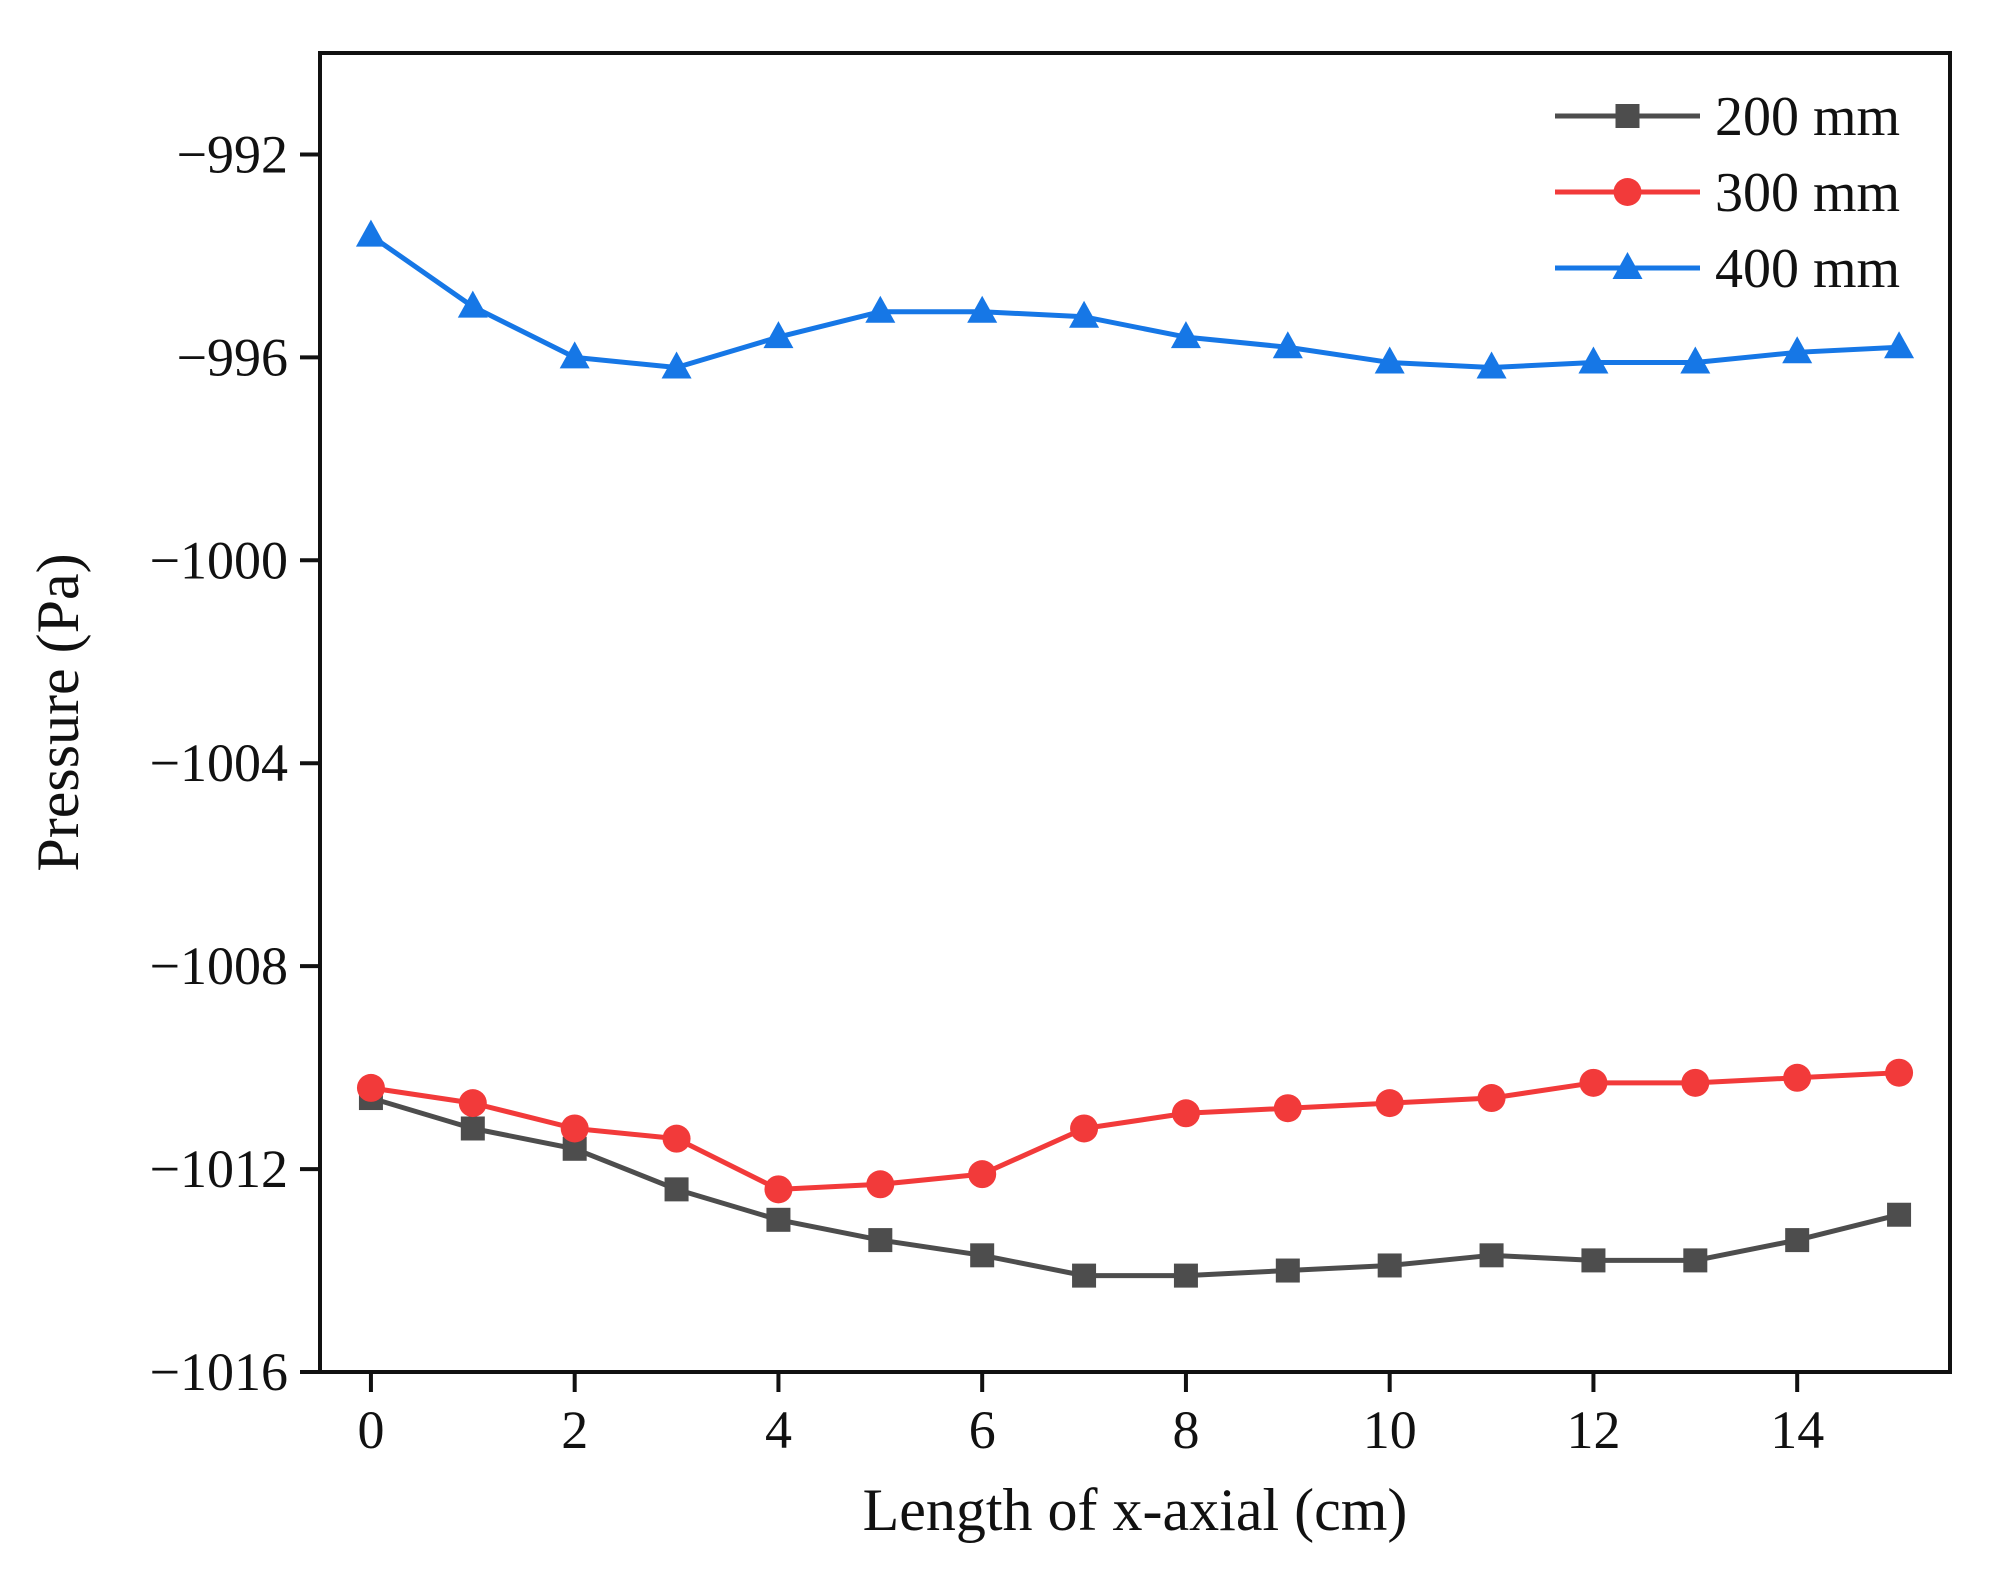  What do you see at coordinates (219, 763) in the screenshot?
I see `y-tick-label: −1004` at bounding box center [219, 763].